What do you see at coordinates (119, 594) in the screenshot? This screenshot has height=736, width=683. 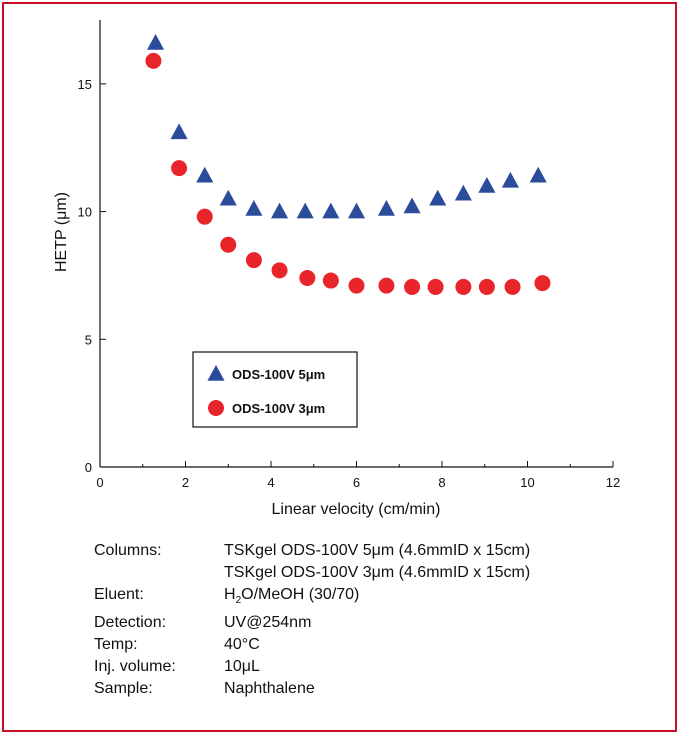 I see `eluent-label: Eluent:` at bounding box center [119, 594].